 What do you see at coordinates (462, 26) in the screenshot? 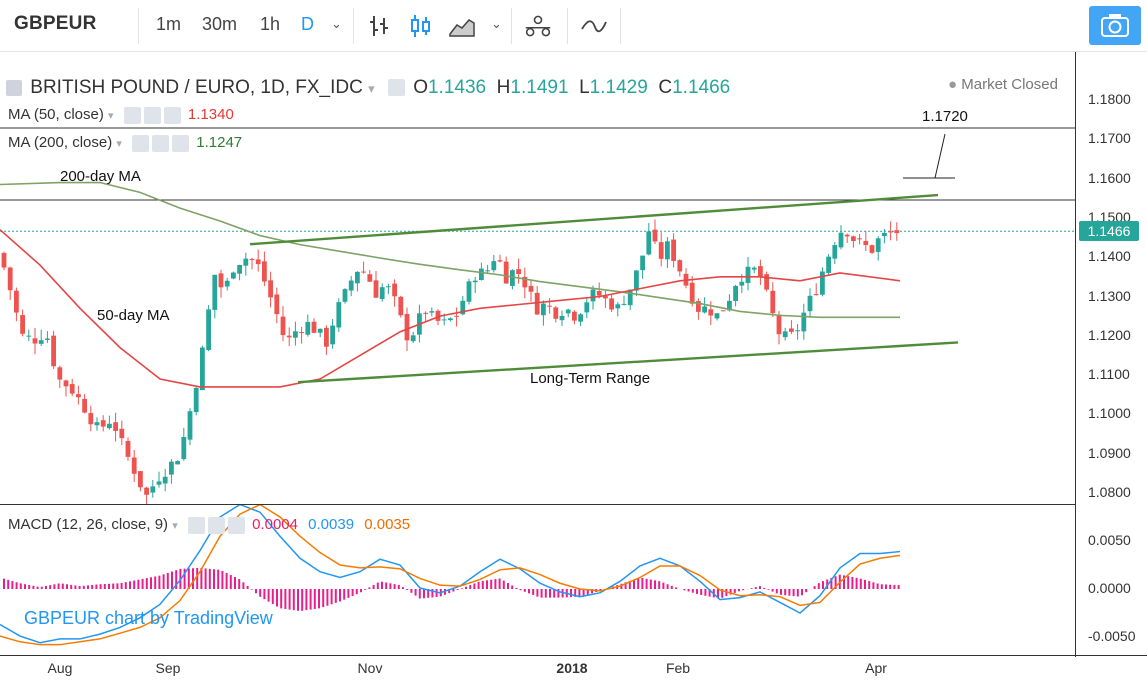
I see `area-chart-icon` at bounding box center [462, 26].